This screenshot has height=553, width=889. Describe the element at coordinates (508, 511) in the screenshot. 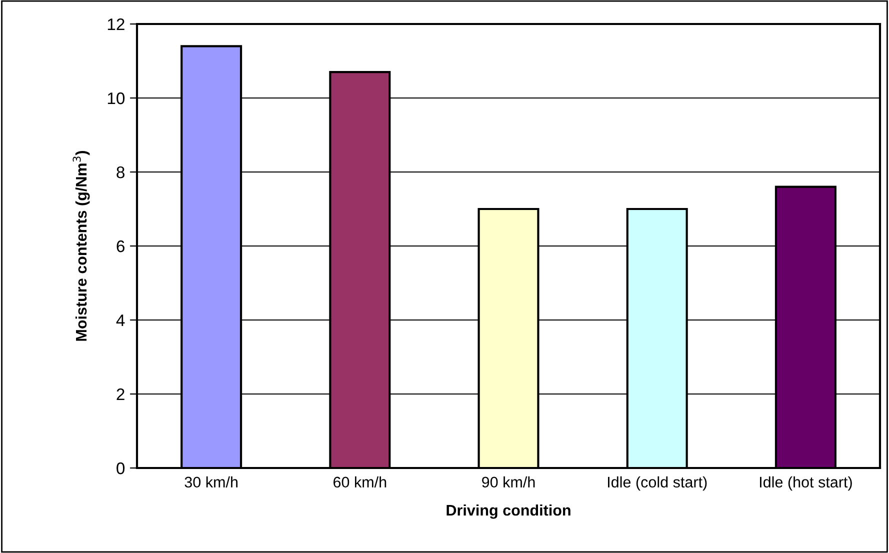

I see `x-axis-title: Driving condition` at that location.